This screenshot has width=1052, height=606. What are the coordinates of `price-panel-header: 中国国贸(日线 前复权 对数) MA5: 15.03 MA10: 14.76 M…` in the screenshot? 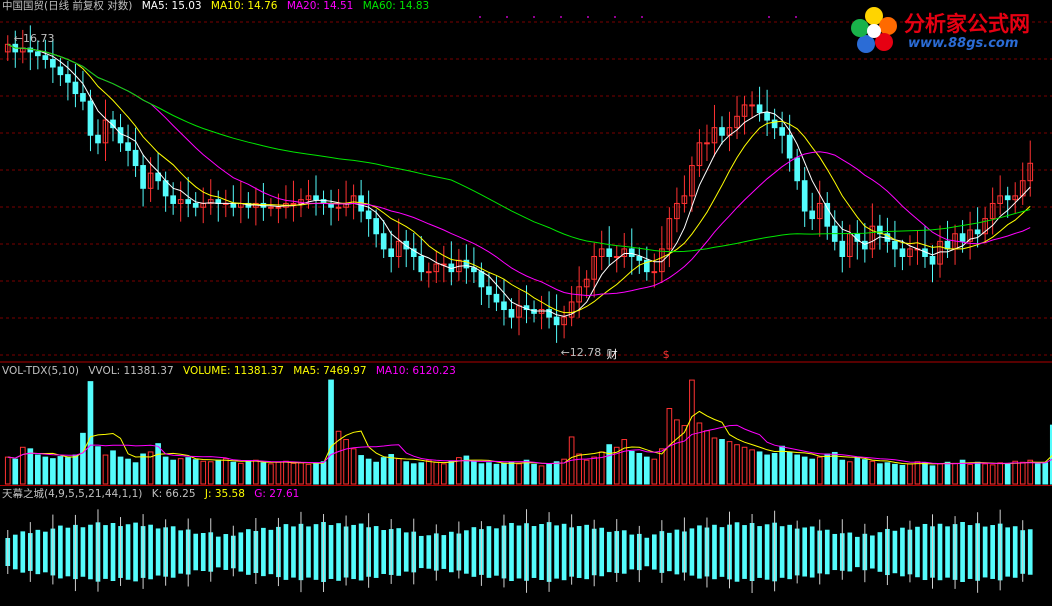 It's located at (218, 6).